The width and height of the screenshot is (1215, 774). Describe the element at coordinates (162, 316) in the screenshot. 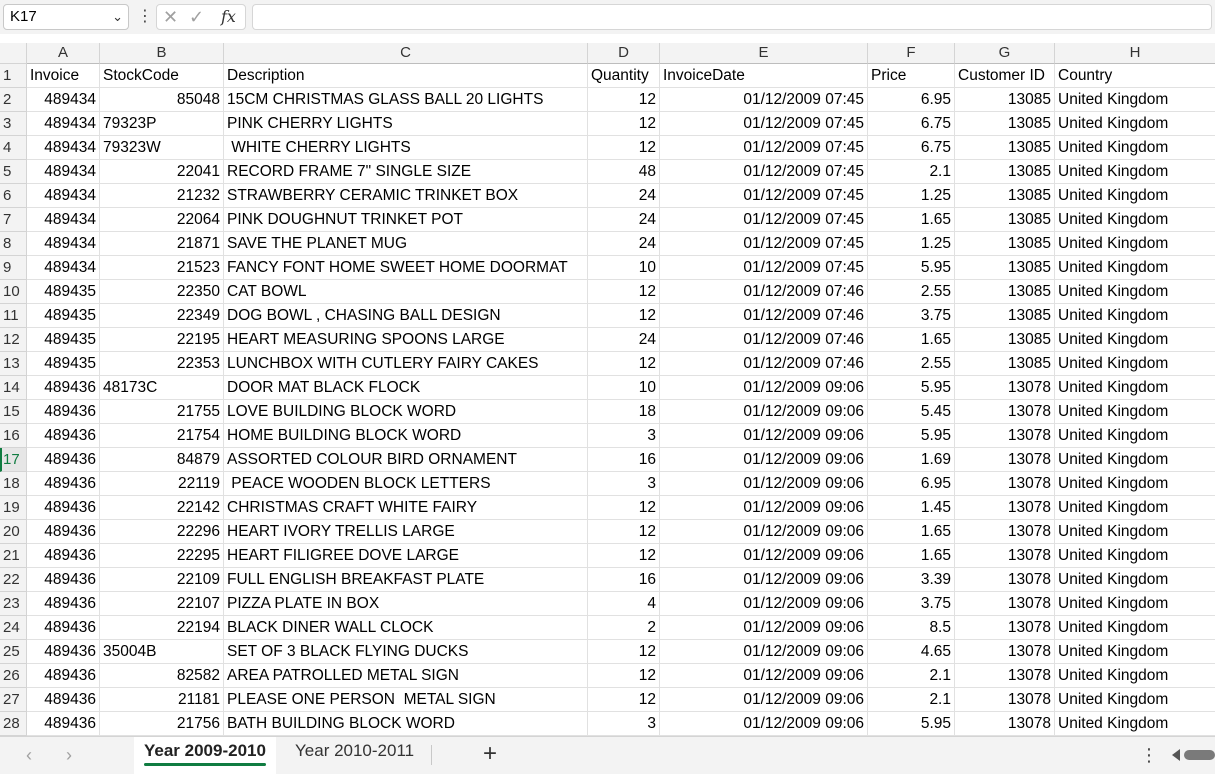

I see `cell-stockcode: 22349` at that location.